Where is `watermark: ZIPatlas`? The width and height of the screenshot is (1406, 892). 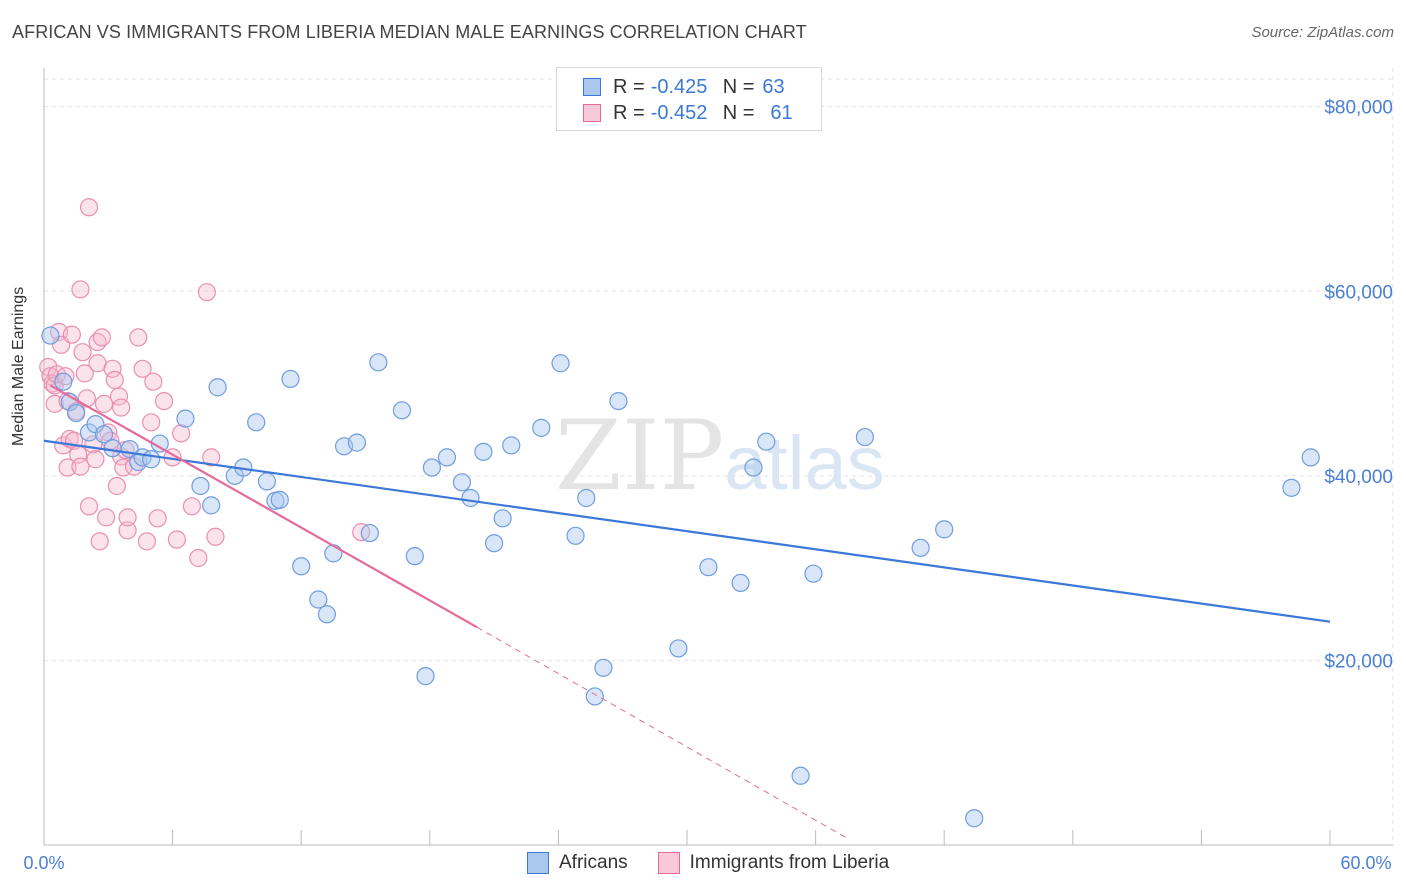
watermark: ZIPatlas is located at coordinates (720, 456).